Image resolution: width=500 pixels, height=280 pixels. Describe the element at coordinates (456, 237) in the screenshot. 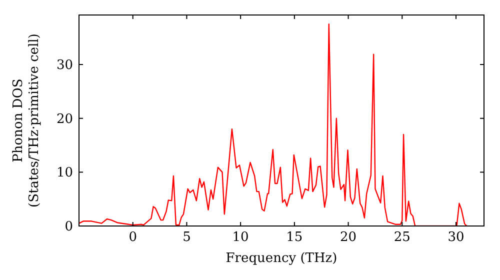

I see `x-tick-label: 30` at that location.